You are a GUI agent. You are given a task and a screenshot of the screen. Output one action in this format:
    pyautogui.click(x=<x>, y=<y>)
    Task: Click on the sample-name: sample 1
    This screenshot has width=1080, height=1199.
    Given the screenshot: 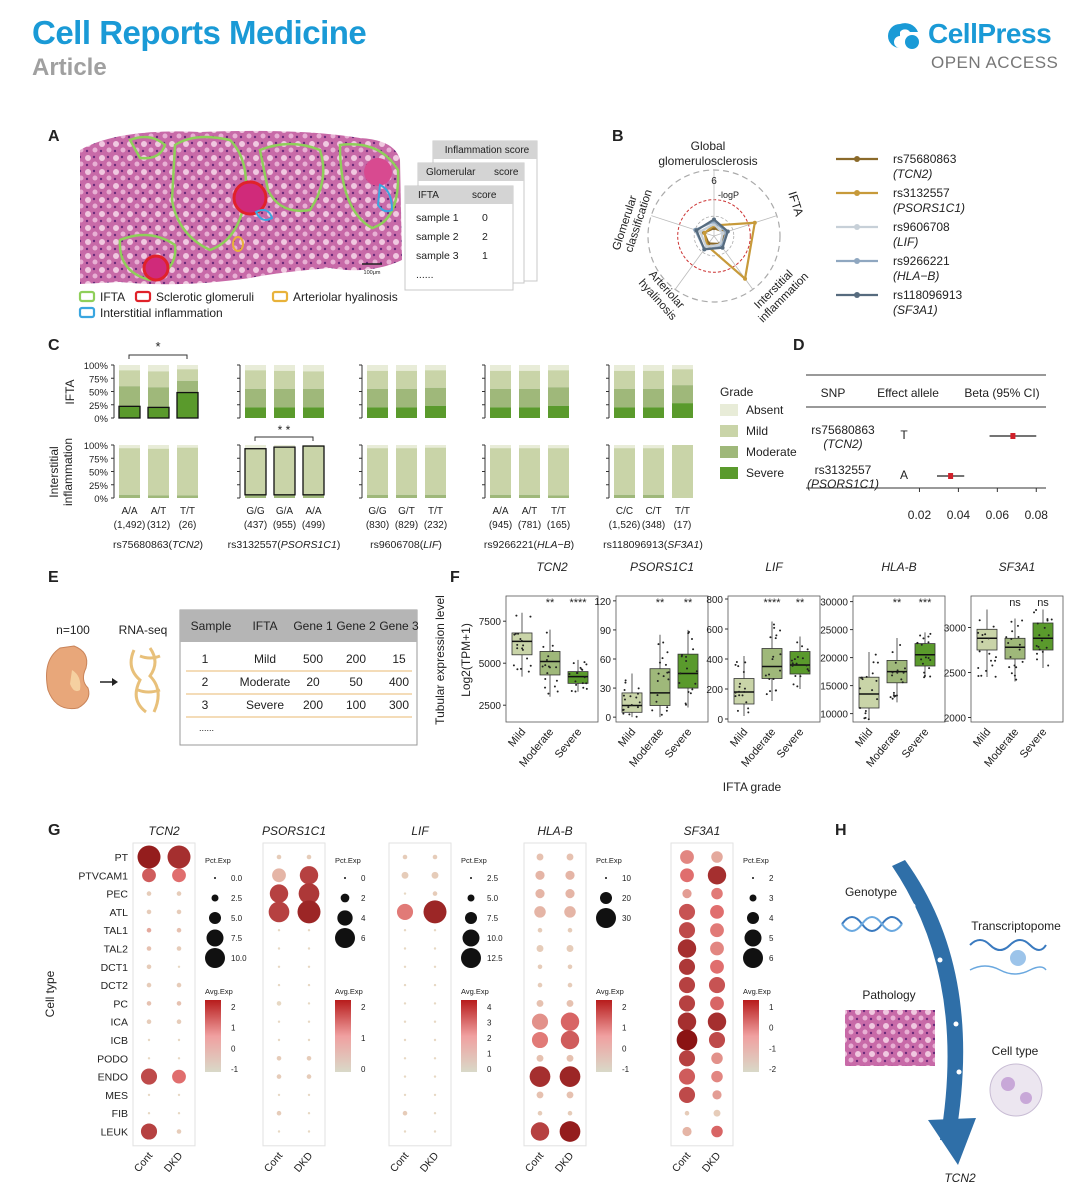 What is the action you would take?
    pyautogui.click(x=437, y=218)
    